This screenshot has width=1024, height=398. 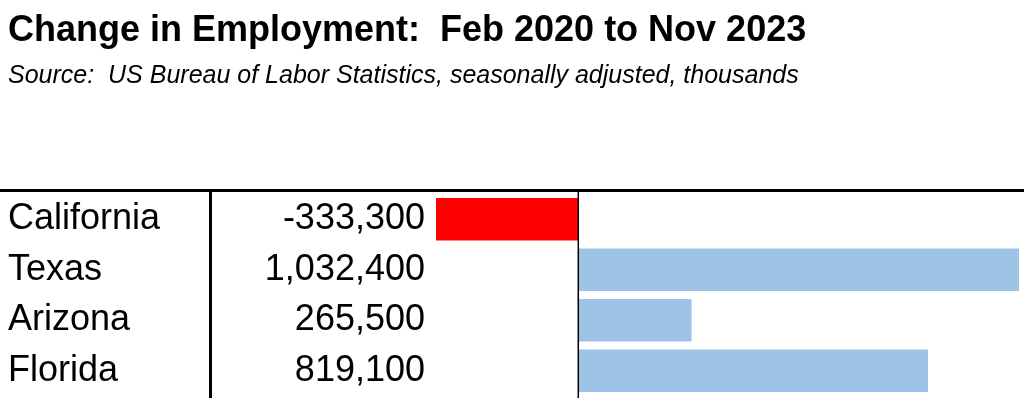 What do you see at coordinates (353, 217) in the screenshot?
I see `data-label: -333,300` at bounding box center [353, 217].